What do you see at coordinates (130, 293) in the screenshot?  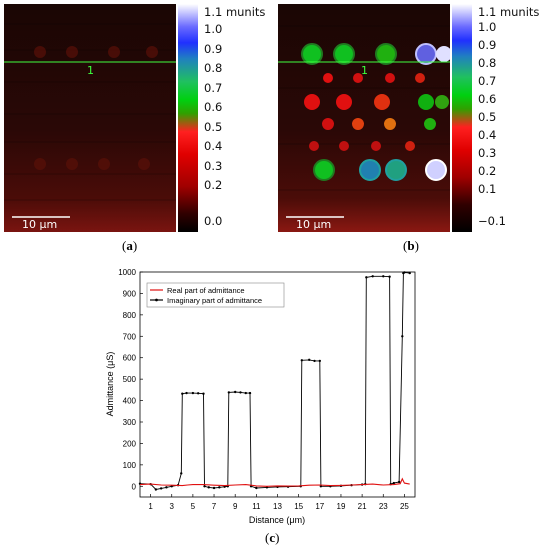 I see `y-tick-label: 900` at bounding box center [130, 293].